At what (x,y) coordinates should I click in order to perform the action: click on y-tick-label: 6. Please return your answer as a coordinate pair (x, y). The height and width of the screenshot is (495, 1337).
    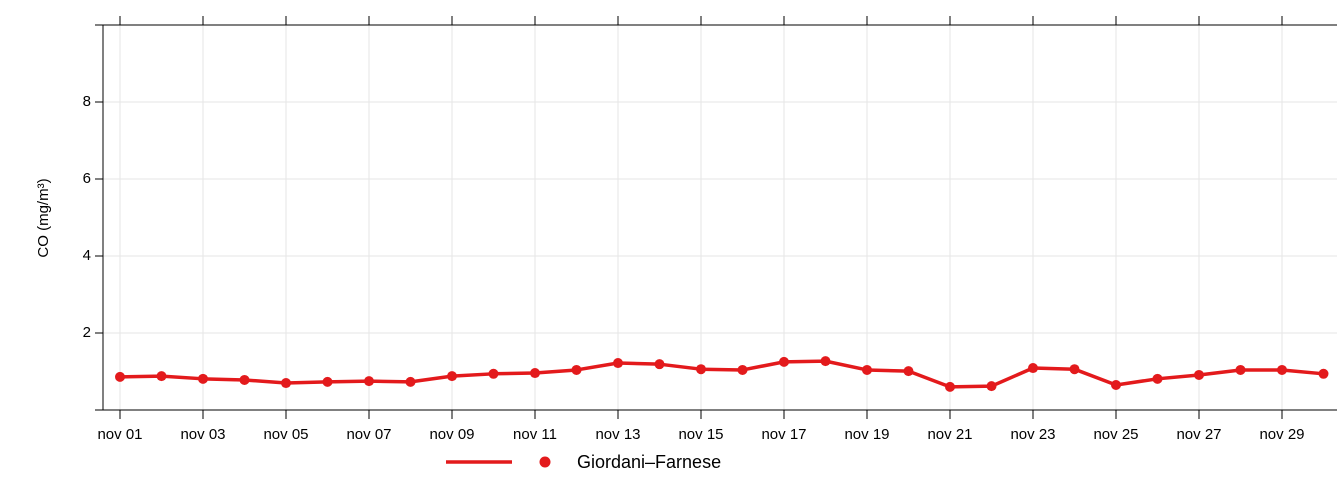
    Looking at the image, I should click on (87, 178).